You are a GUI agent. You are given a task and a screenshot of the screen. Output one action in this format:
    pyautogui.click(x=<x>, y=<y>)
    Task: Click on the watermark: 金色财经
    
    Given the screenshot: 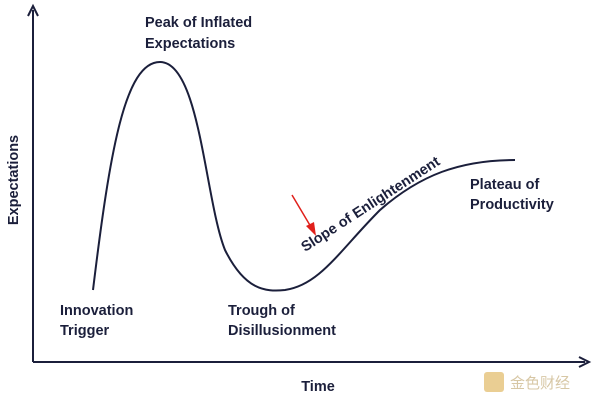 What is the action you would take?
    pyautogui.click(x=527, y=382)
    